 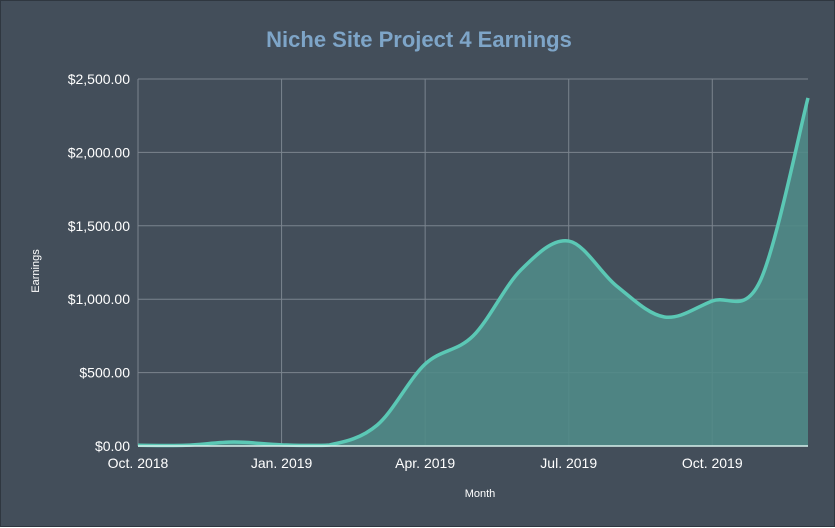 What do you see at coordinates (112, 446) in the screenshot?
I see `y-tick-label: $0.00` at bounding box center [112, 446].